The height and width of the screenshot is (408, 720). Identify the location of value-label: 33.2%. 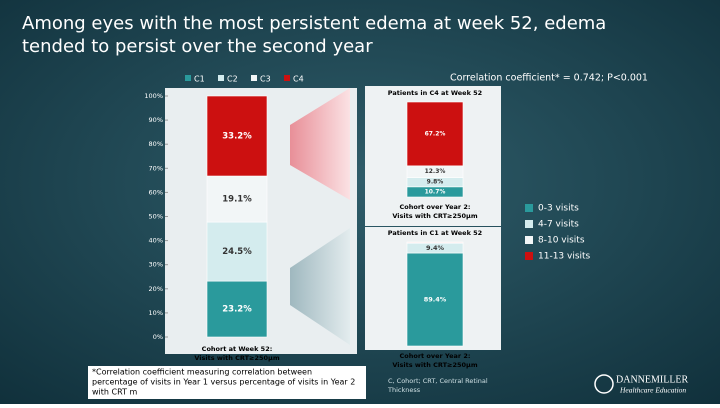
(237, 137).